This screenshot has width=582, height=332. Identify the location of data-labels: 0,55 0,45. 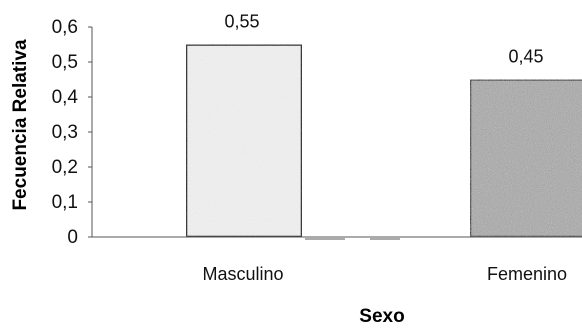
(383, 39).